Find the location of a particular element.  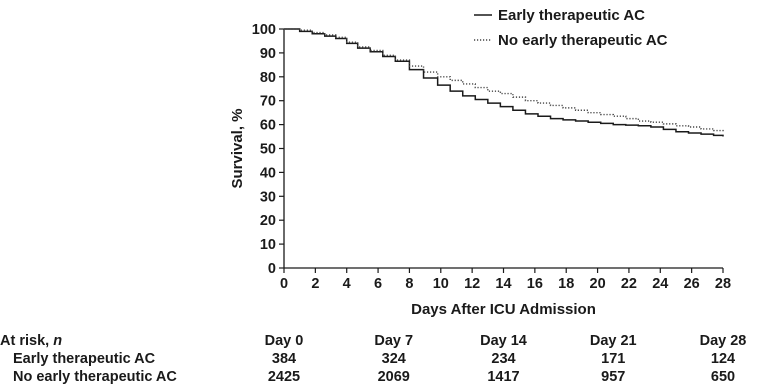

at-risk-header-unit: n is located at coordinates (58, 341).